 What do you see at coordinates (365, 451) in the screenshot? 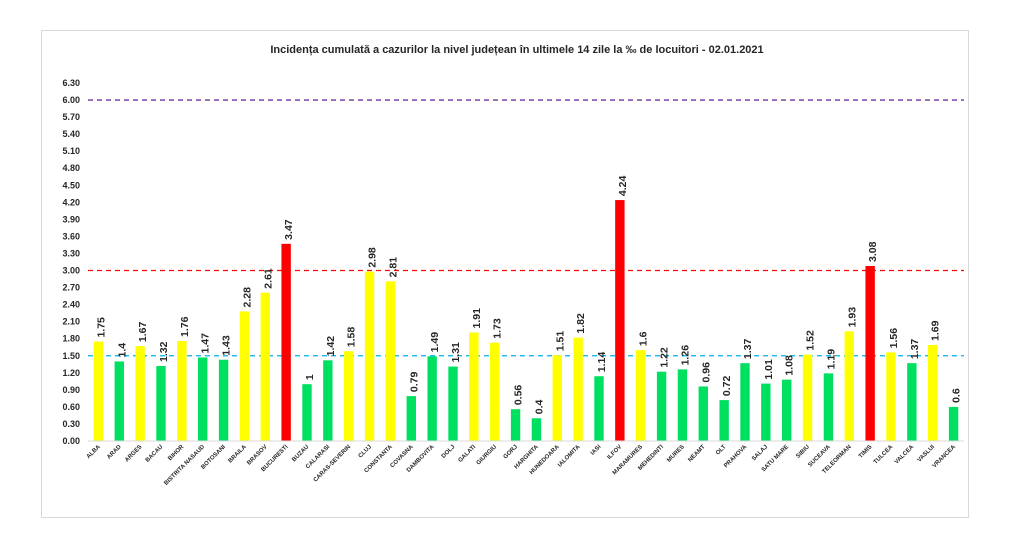
I see `x-tick-label: CLUJ` at bounding box center [365, 451].